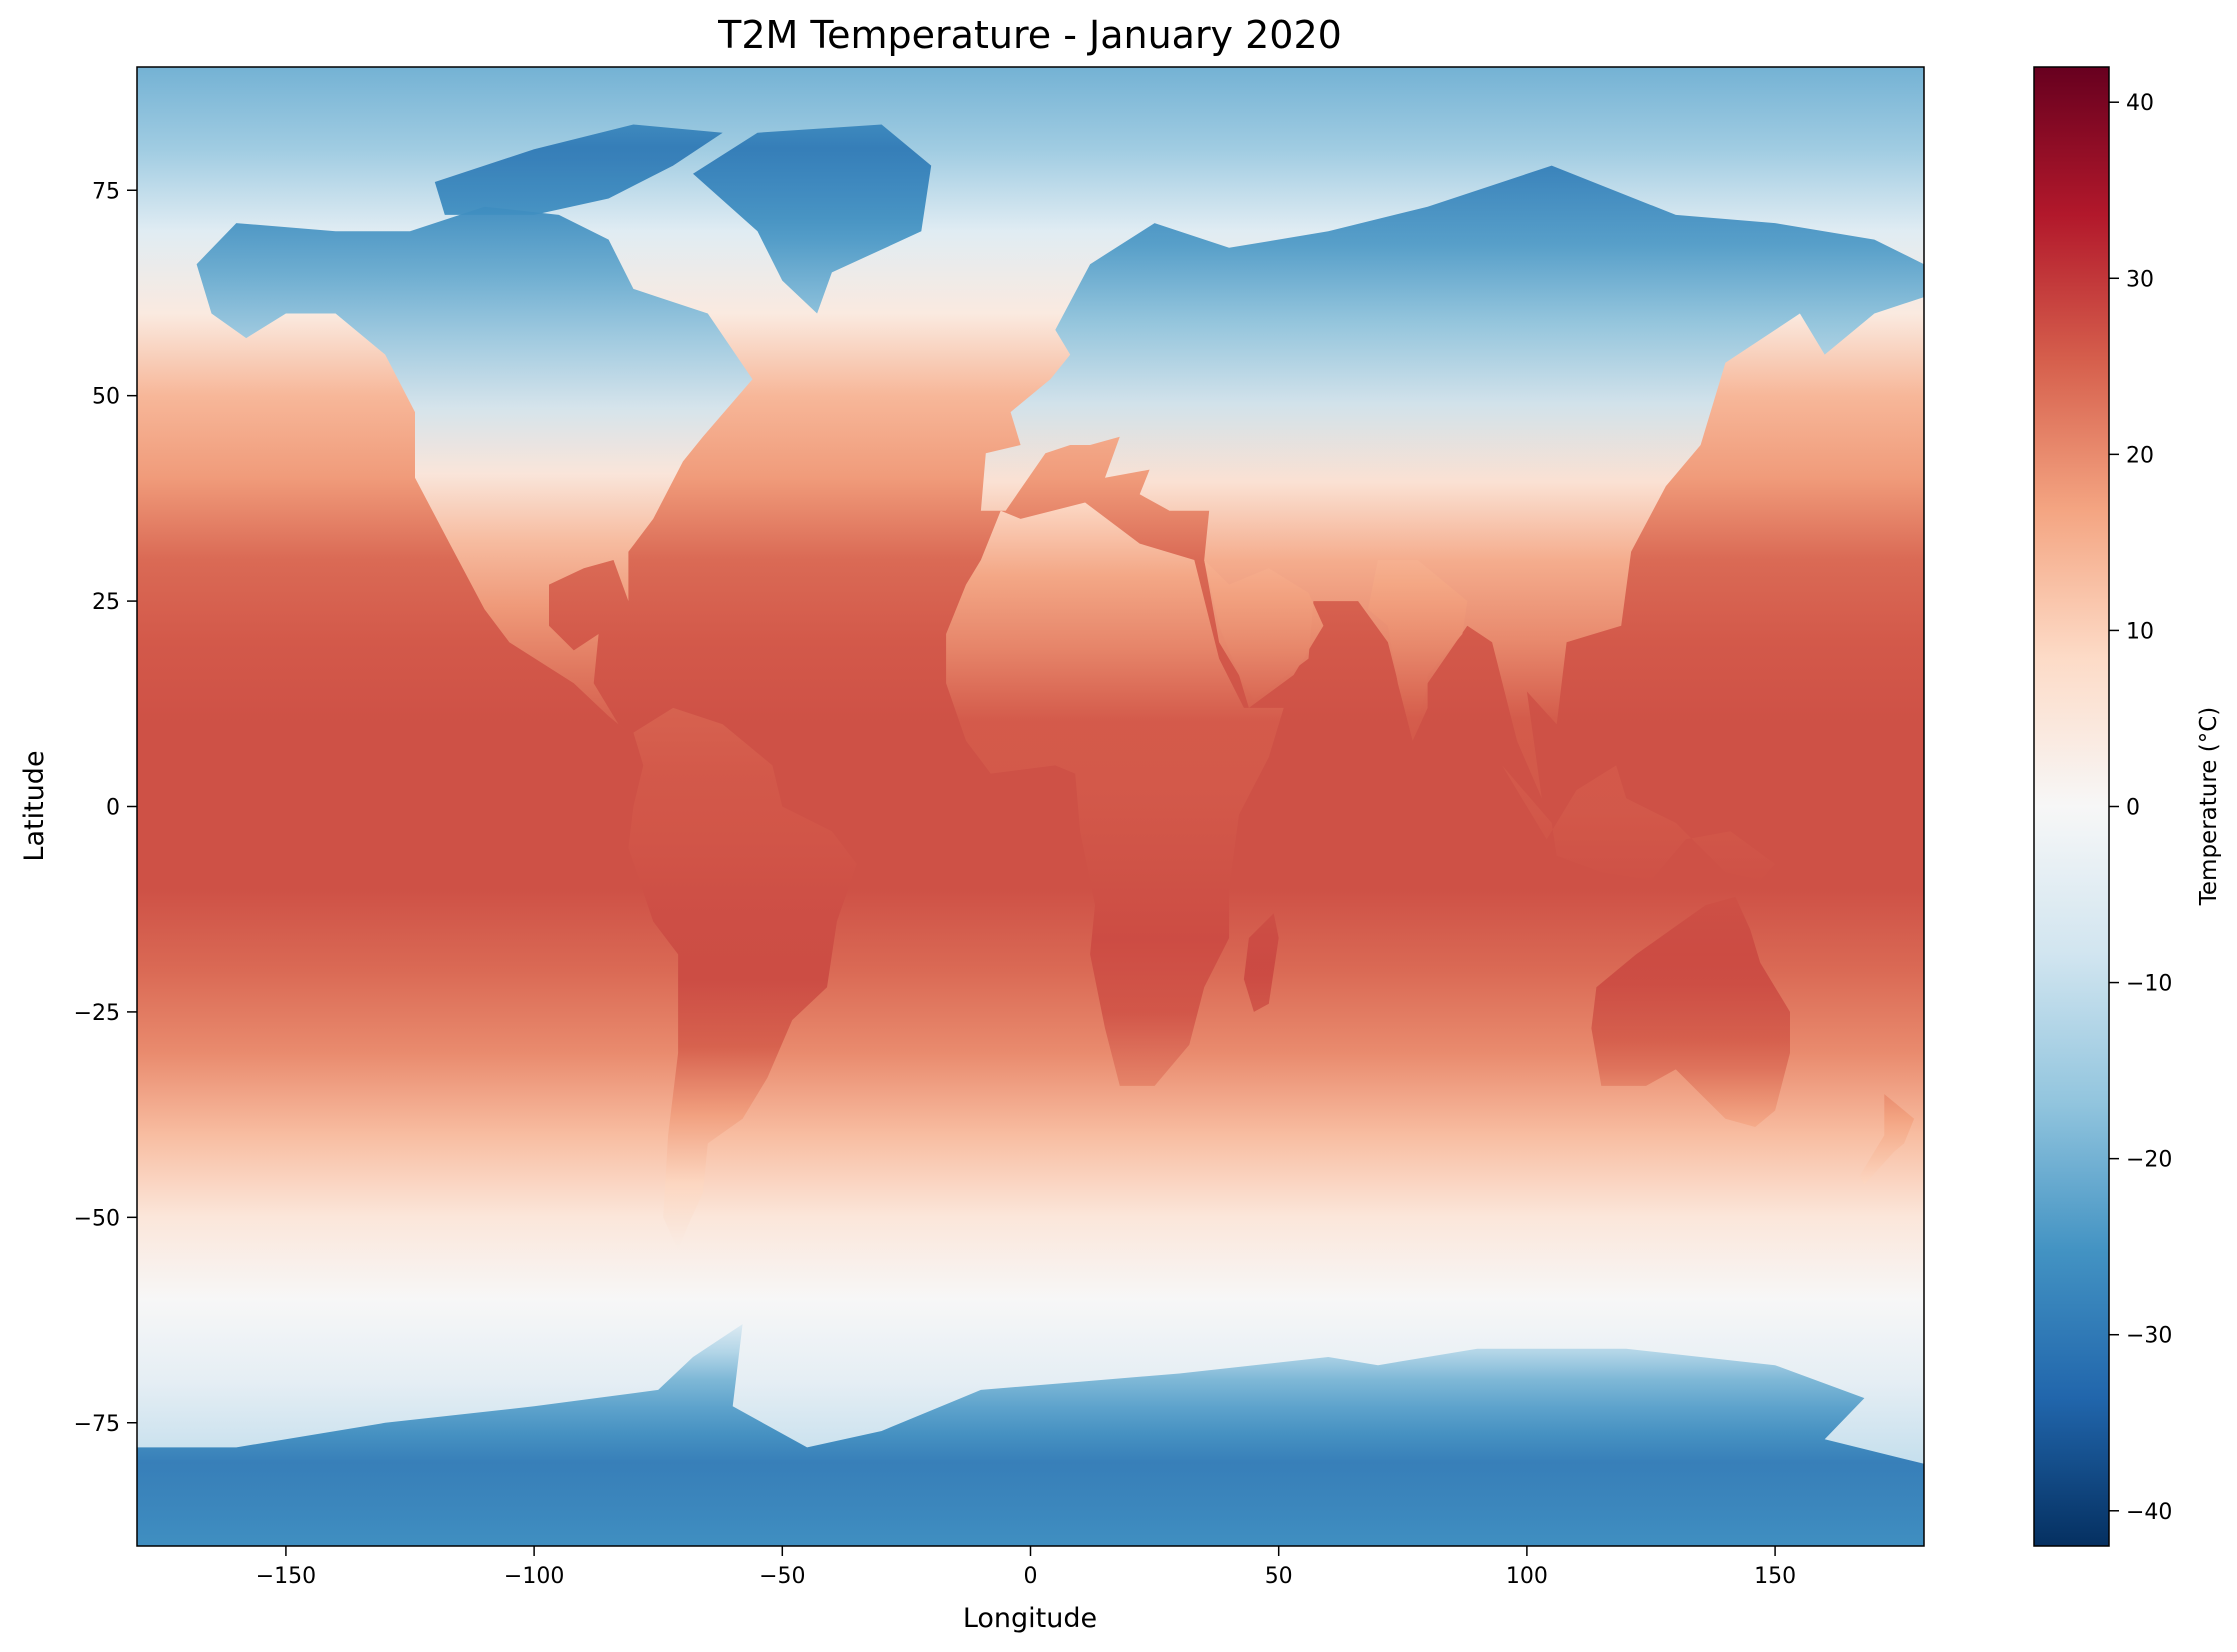 The width and height of the screenshot is (2237, 1652). Describe the element at coordinates (534, 1576) in the screenshot. I see `x-tick-label: −100` at that location.